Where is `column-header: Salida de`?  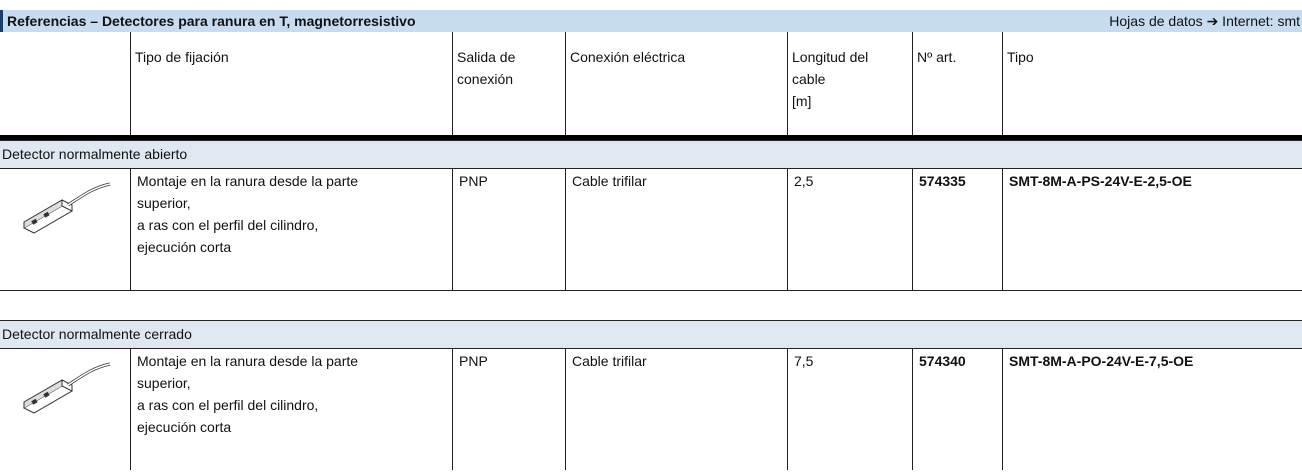
column-header: Salida de is located at coordinates (486, 57).